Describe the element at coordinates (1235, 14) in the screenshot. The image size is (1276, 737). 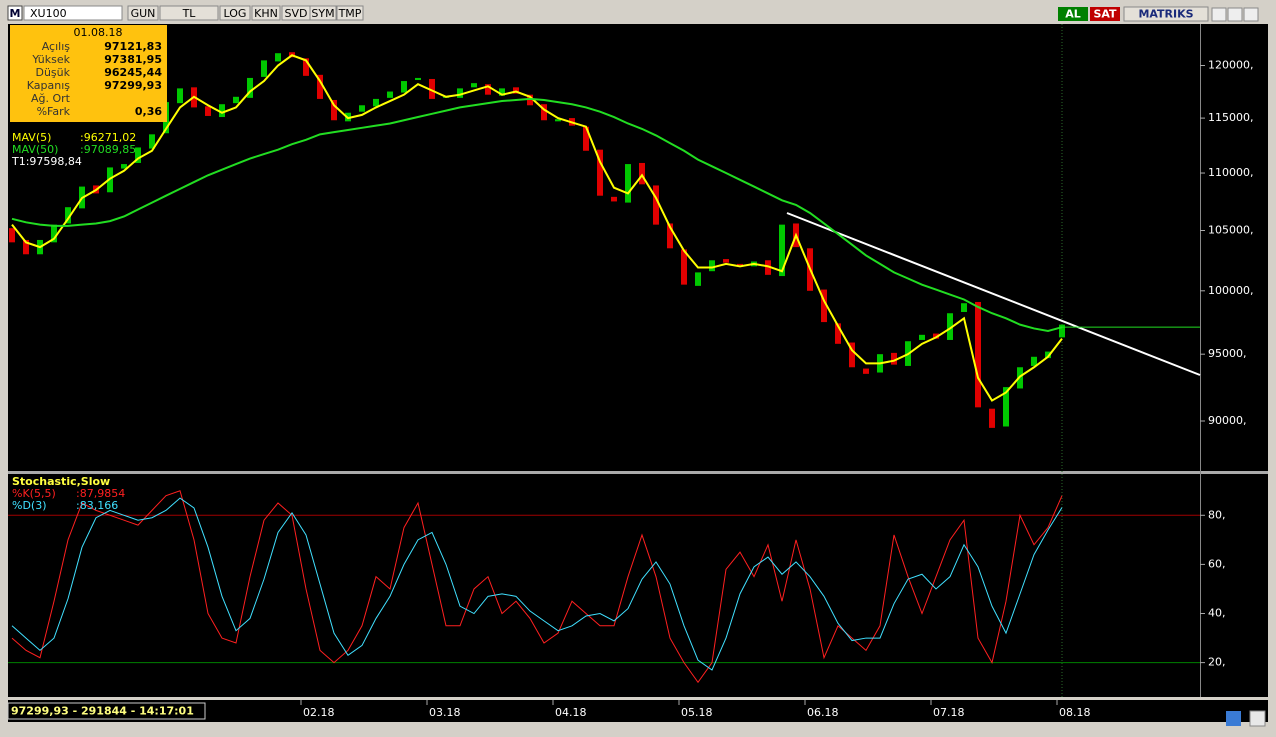
I see `restore-button` at that location.